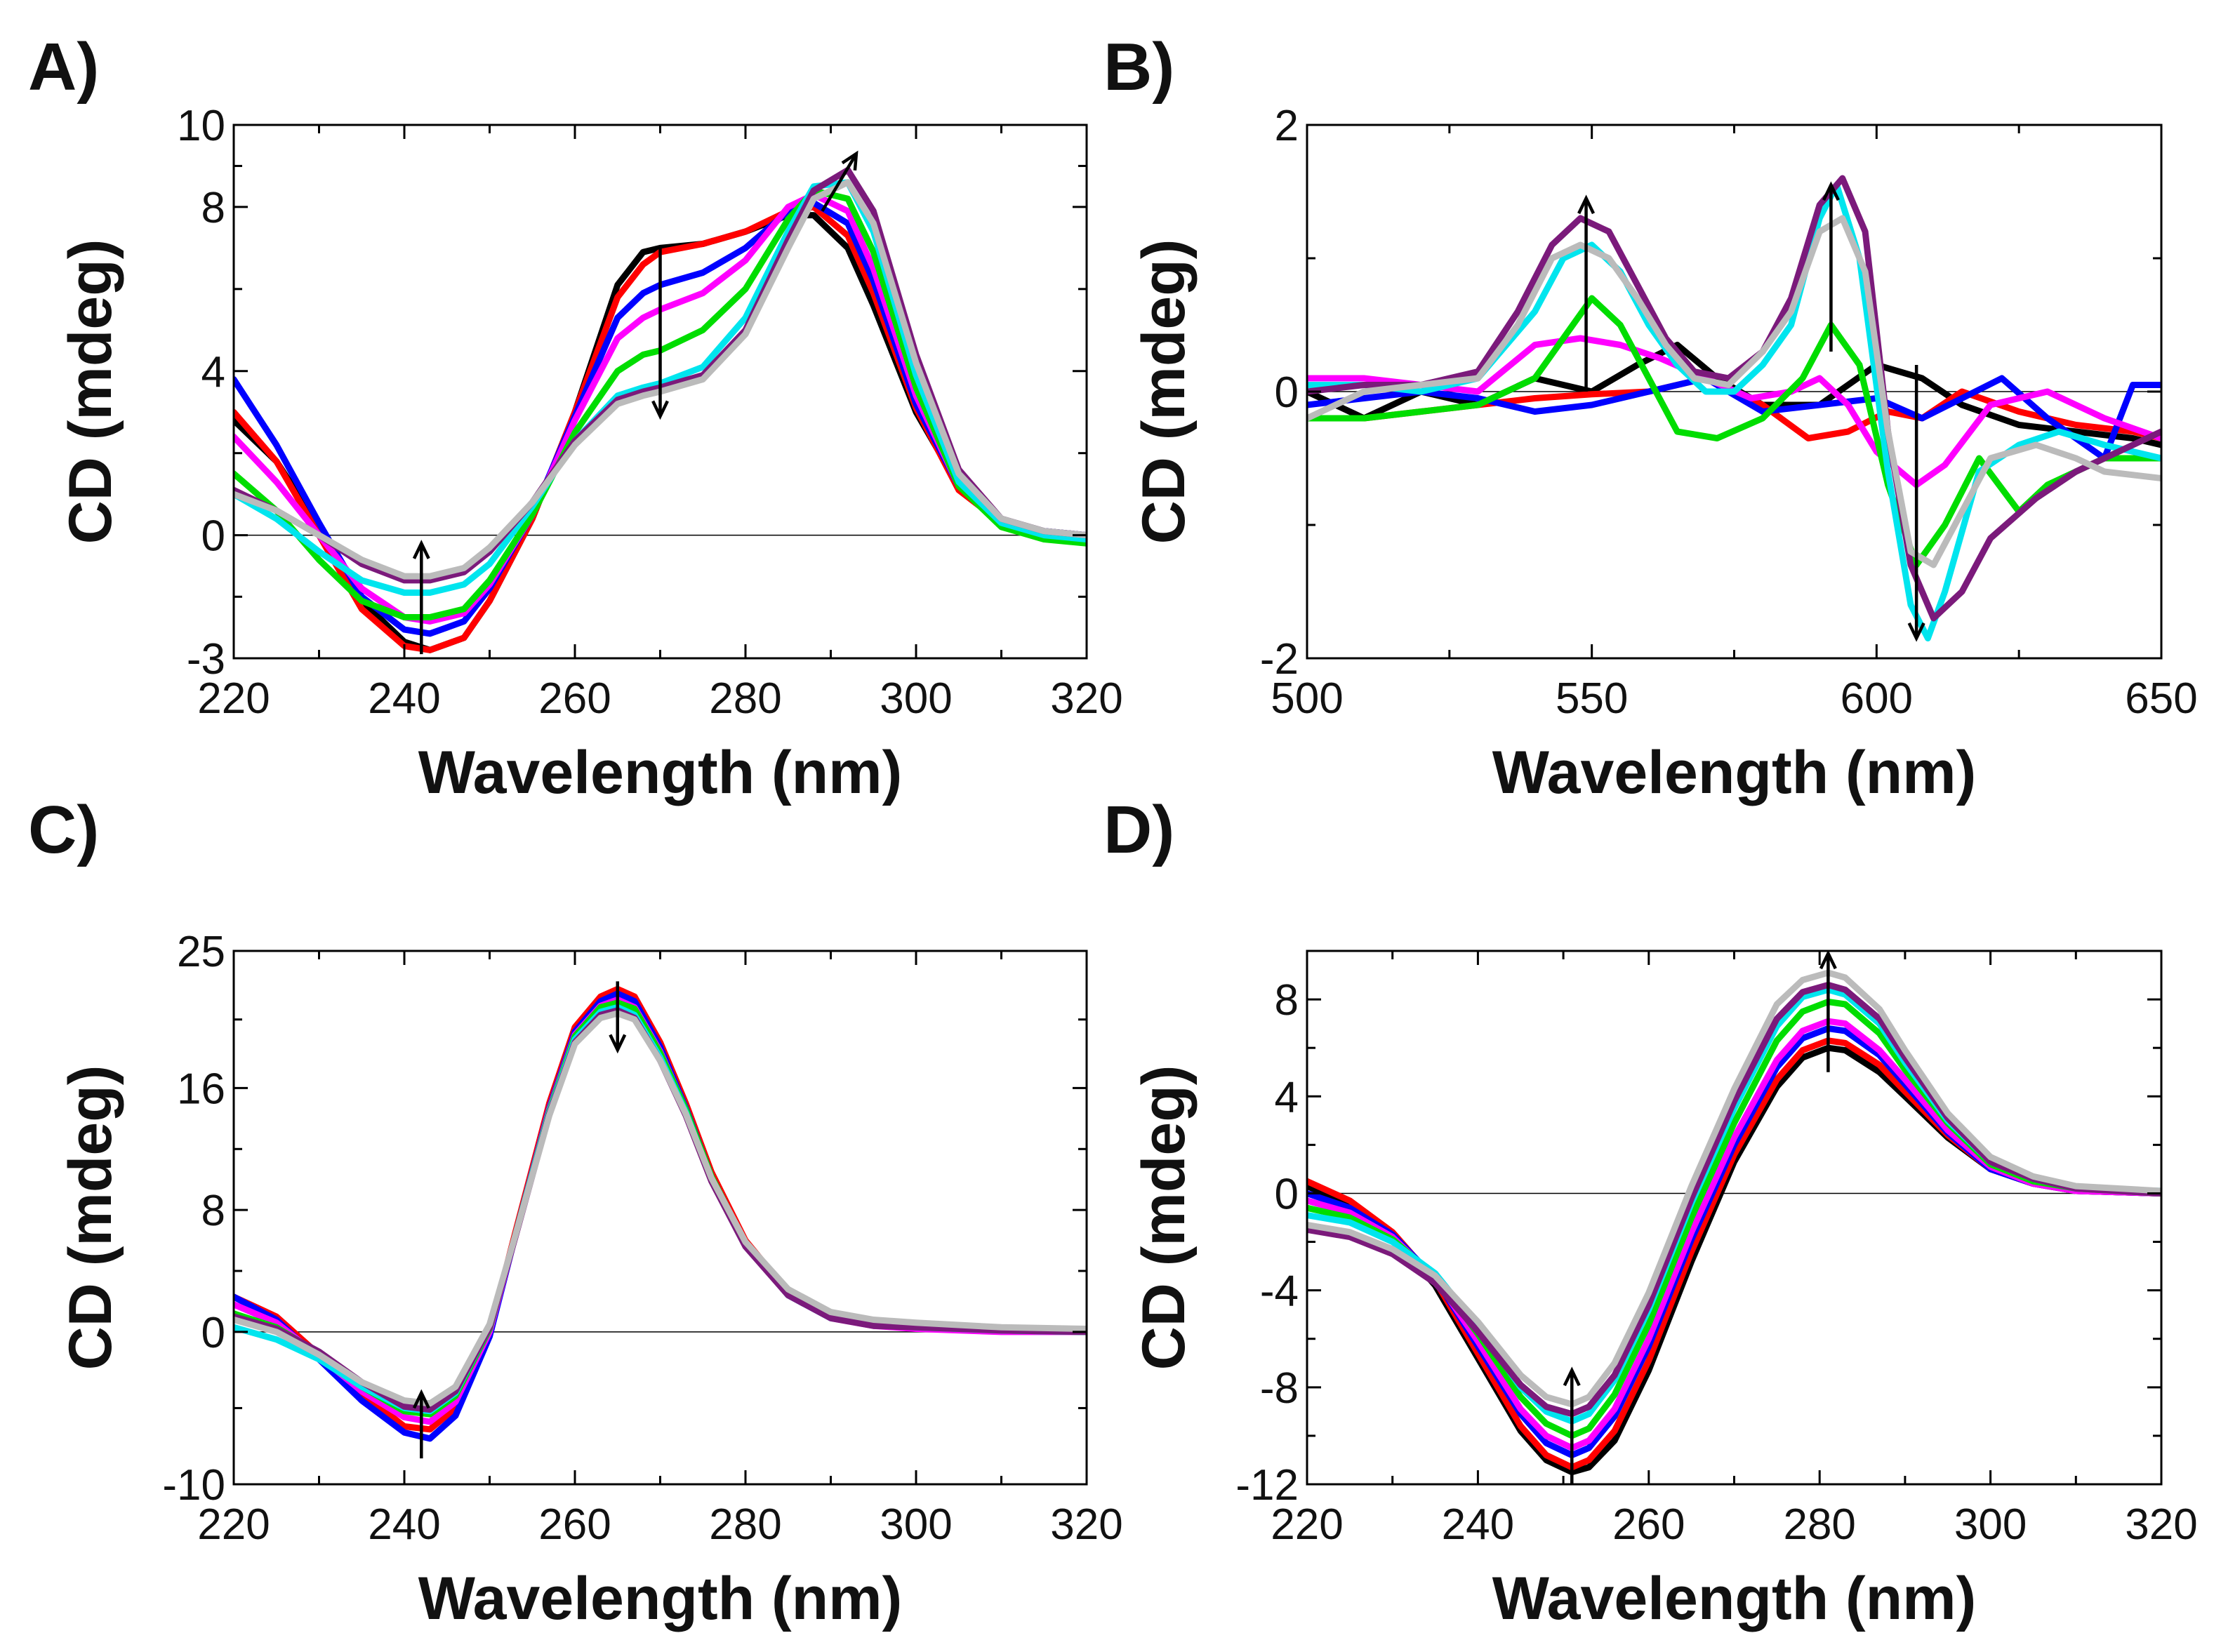 This screenshot has height=1652, width=2221. Describe the element at coordinates (201, 1089) in the screenshot. I see `y-tick-label: 16` at that location.